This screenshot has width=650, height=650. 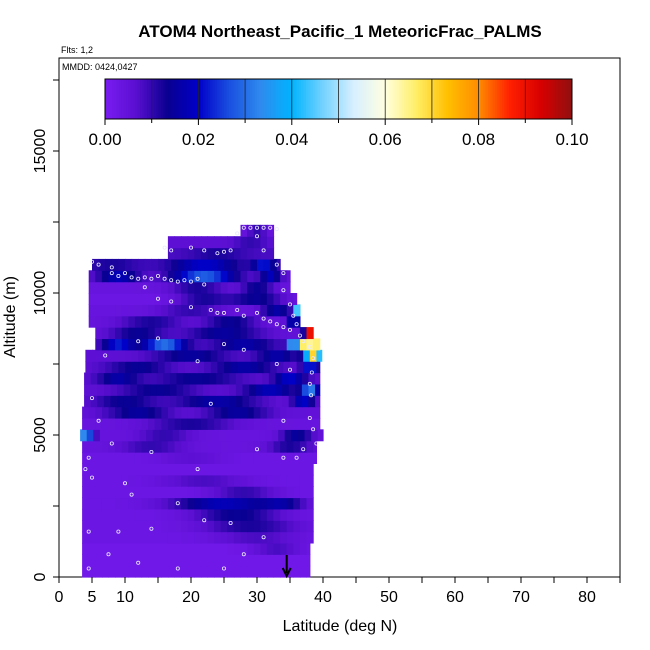 What do you see at coordinates (198, 139) in the screenshot?
I see `colorbar-tick-label: 0.02` at bounding box center [198, 139].